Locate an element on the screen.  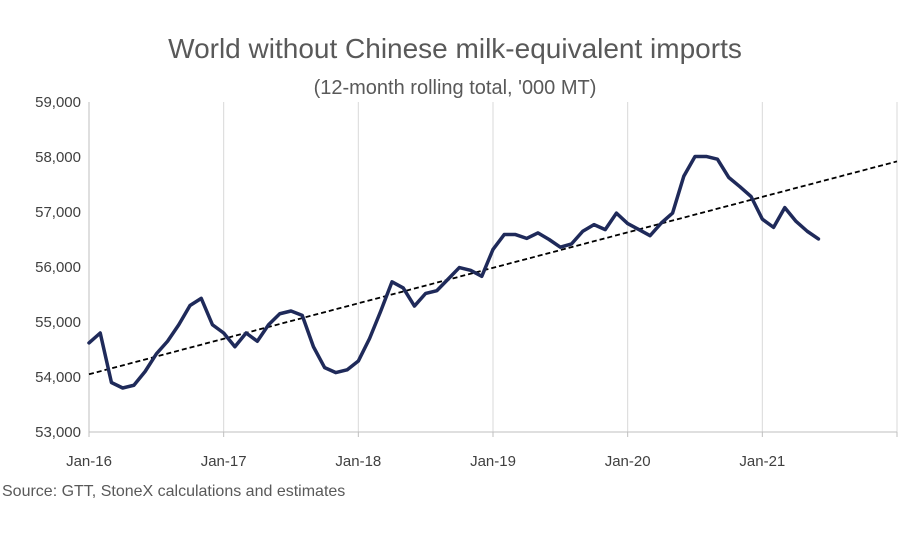
y-tick-label: 56,000 is located at coordinates (58, 267).